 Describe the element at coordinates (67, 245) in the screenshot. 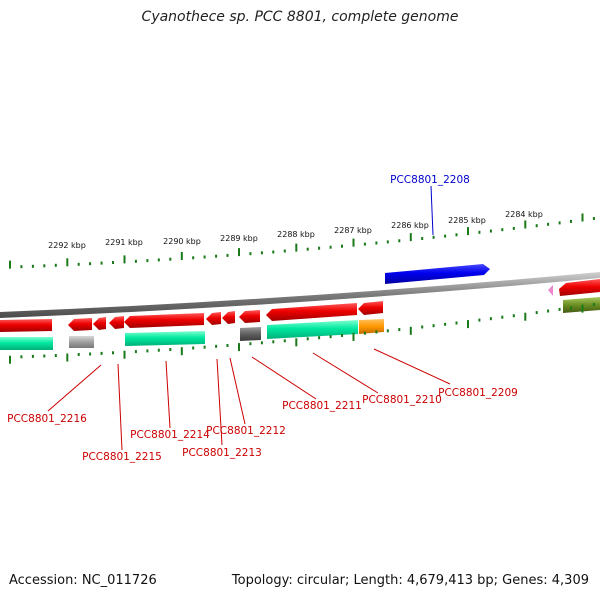

I see `kbp-label: 2292 kbp` at that location.